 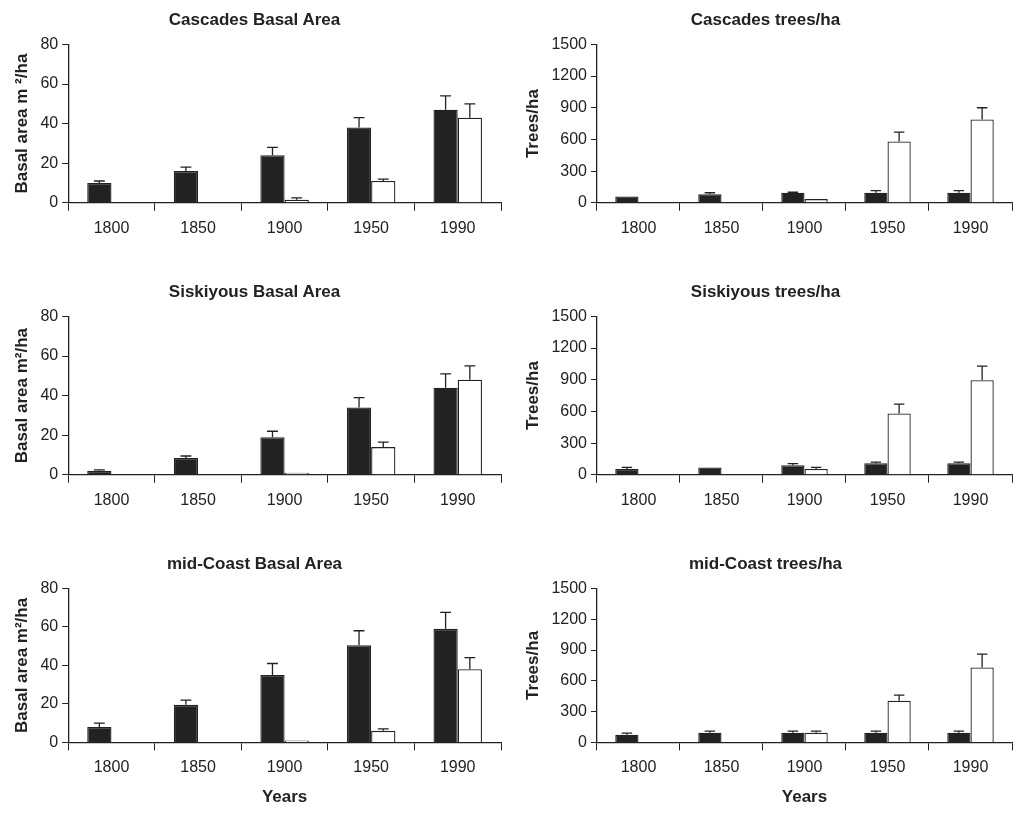 I want to click on chart-title: Siskiyous trees/ha, so click(x=765, y=291).